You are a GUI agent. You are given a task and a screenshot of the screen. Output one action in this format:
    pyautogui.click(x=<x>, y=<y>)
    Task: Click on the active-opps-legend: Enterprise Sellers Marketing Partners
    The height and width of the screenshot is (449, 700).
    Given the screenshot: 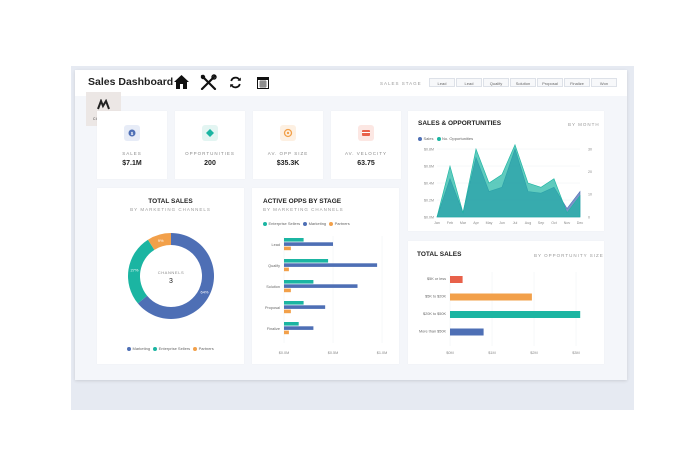 What is the action you would take?
    pyautogui.click(x=308, y=223)
    